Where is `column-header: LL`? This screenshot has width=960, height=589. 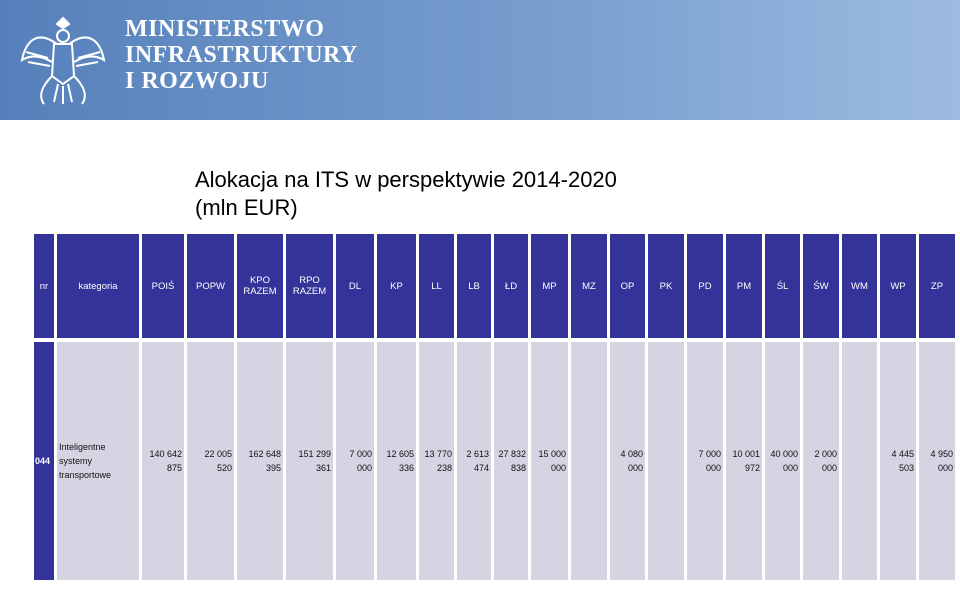
column-header: LL is located at coordinates (436, 286).